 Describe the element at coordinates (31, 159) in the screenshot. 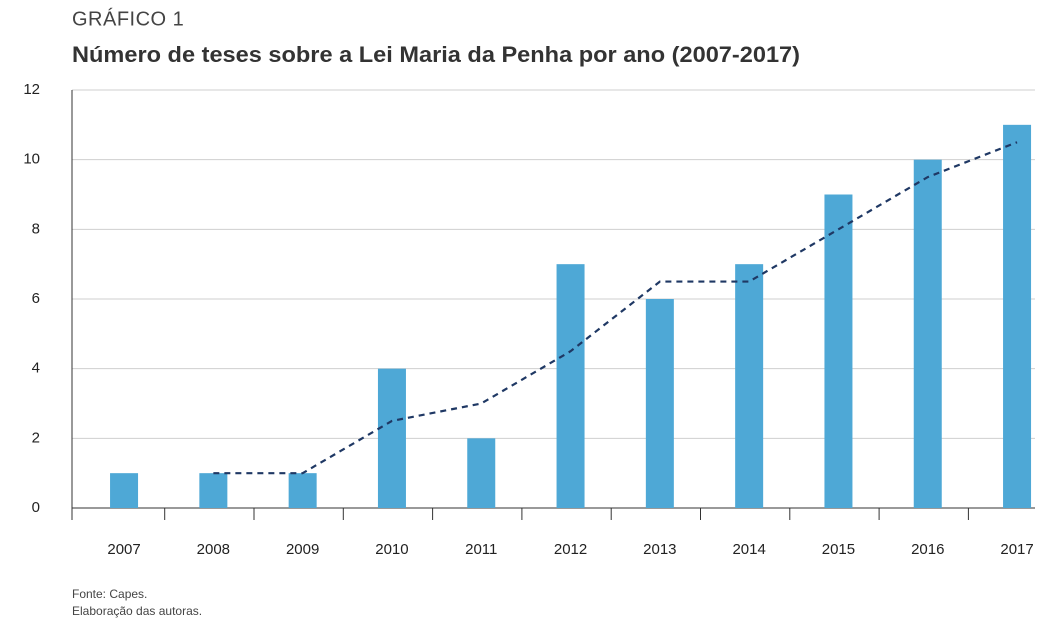

I see `y-tick-label: 10` at that location.